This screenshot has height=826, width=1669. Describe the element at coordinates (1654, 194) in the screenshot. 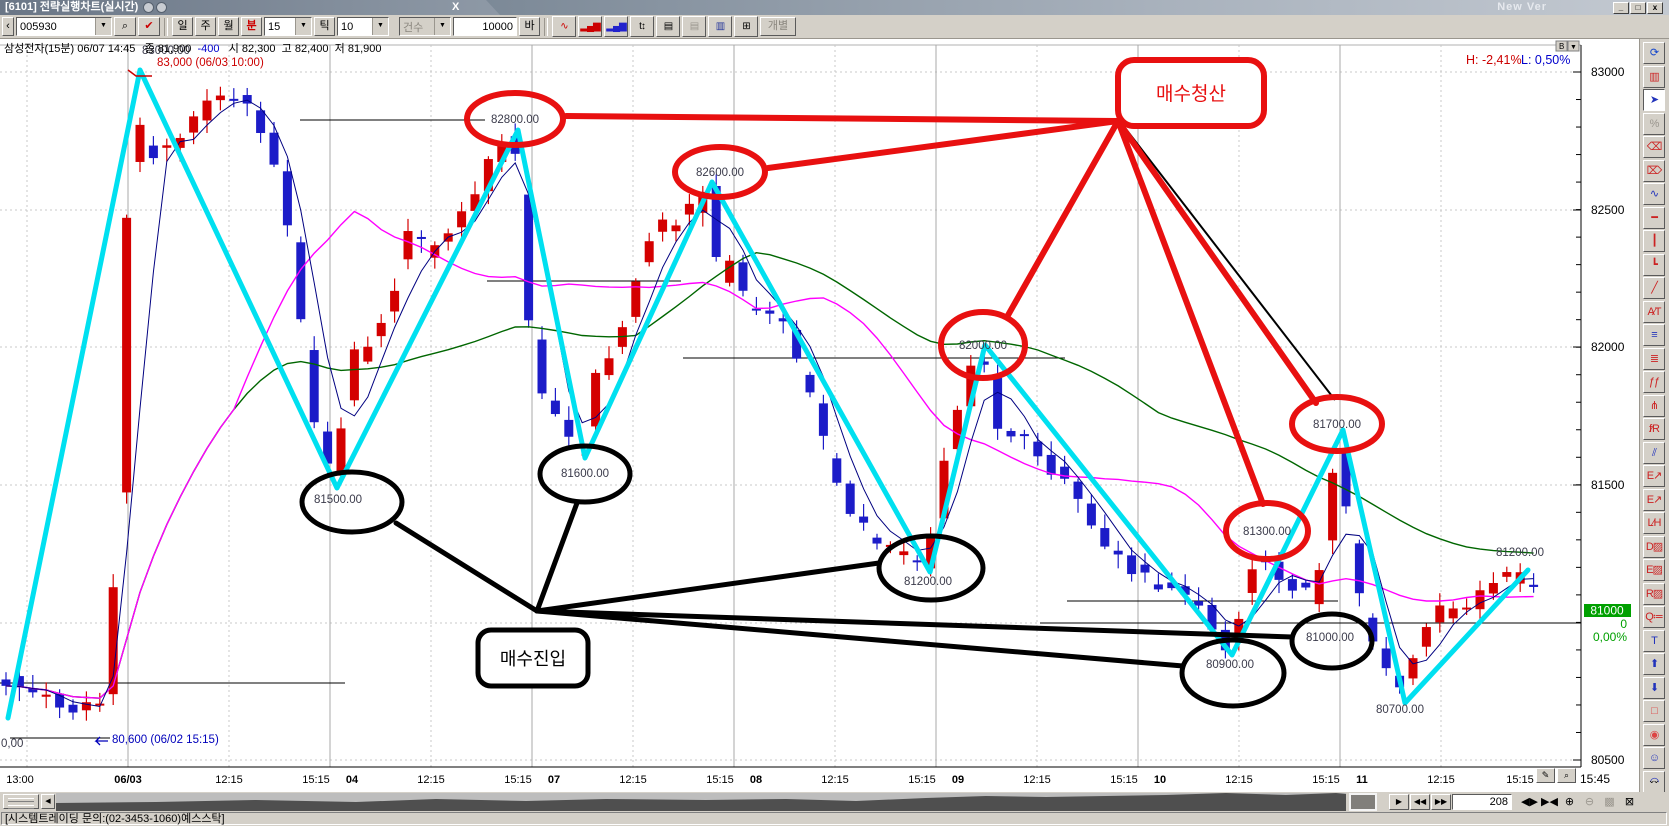

I see `mini-chart-icon: ∿` at that location.